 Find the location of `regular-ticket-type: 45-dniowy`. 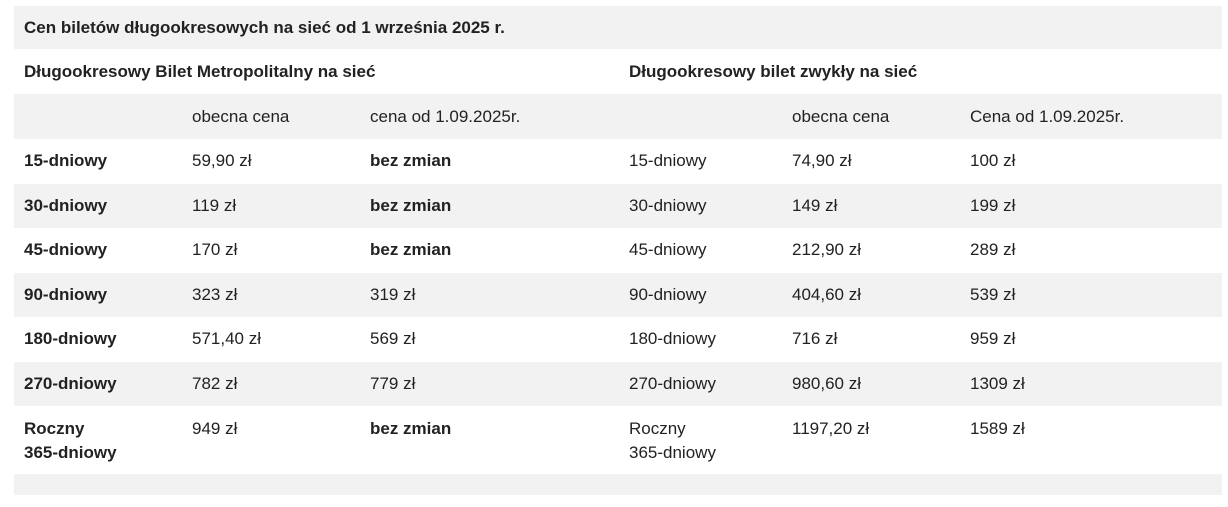

regular-ticket-type: 45-dniowy is located at coordinates (668, 250).